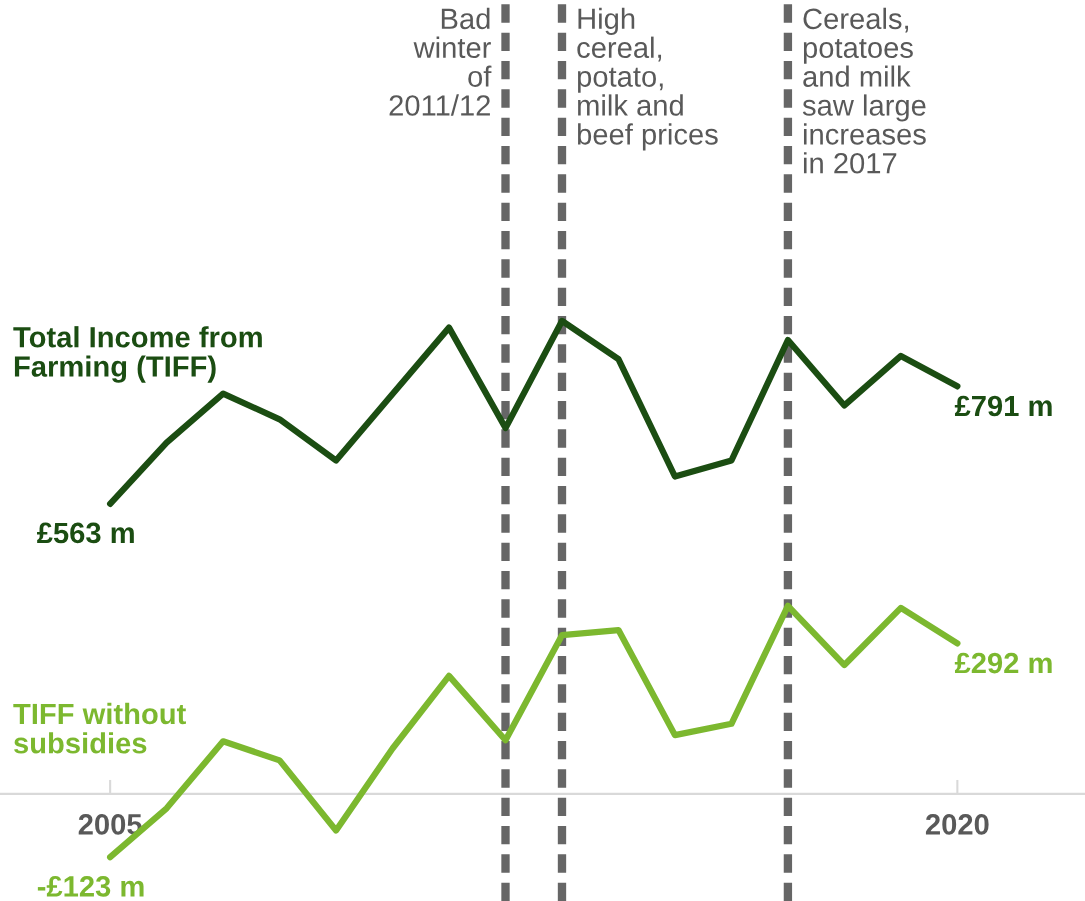  Describe the element at coordinates (957, 824) in the screenshot. I see `x-tick-label: 2020` at that location.